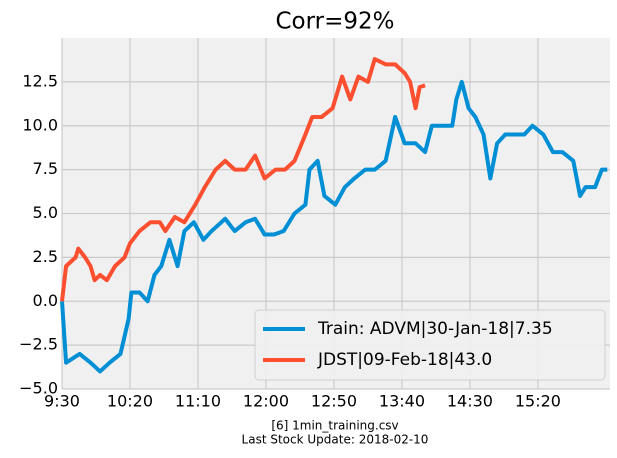 This screenshot has height=458, width=617. I want to click on legend-box, so click(430, 345).